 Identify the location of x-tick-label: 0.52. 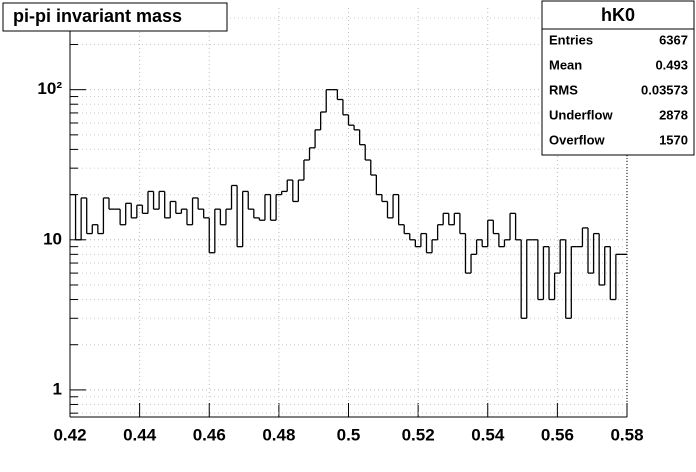
(418, 434).